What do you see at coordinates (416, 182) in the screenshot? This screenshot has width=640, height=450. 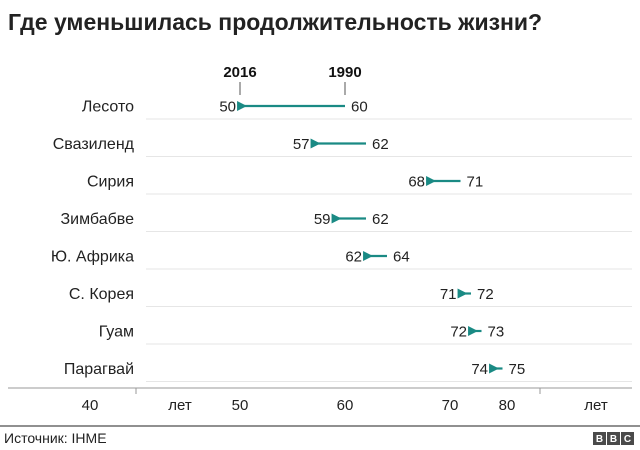 I see `value-2016-label: 68` at bounding box center [416, 182].